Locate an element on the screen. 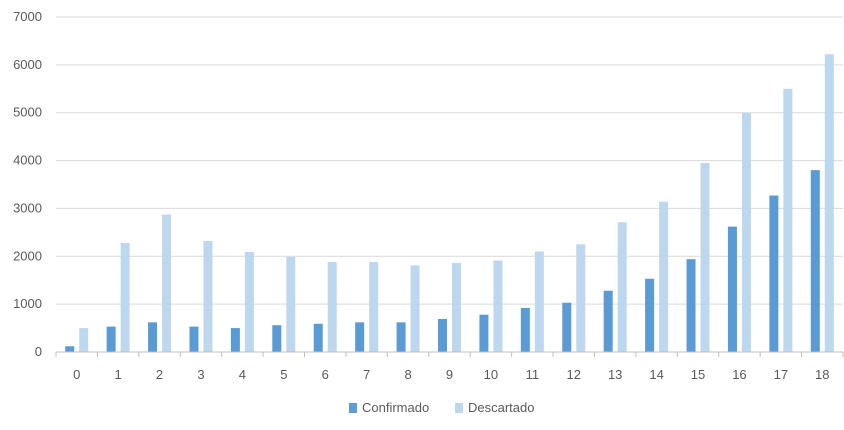 The width and height of the screenshot is (844, 430). x-axis is located at coordinates (449, 354).